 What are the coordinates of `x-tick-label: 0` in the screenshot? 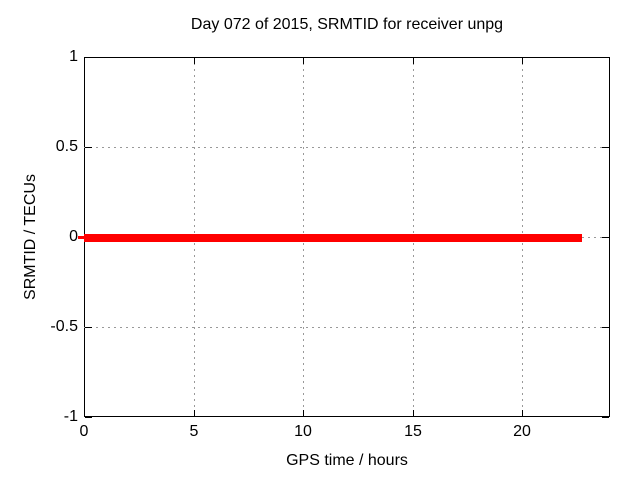 It's located at (84, 431).